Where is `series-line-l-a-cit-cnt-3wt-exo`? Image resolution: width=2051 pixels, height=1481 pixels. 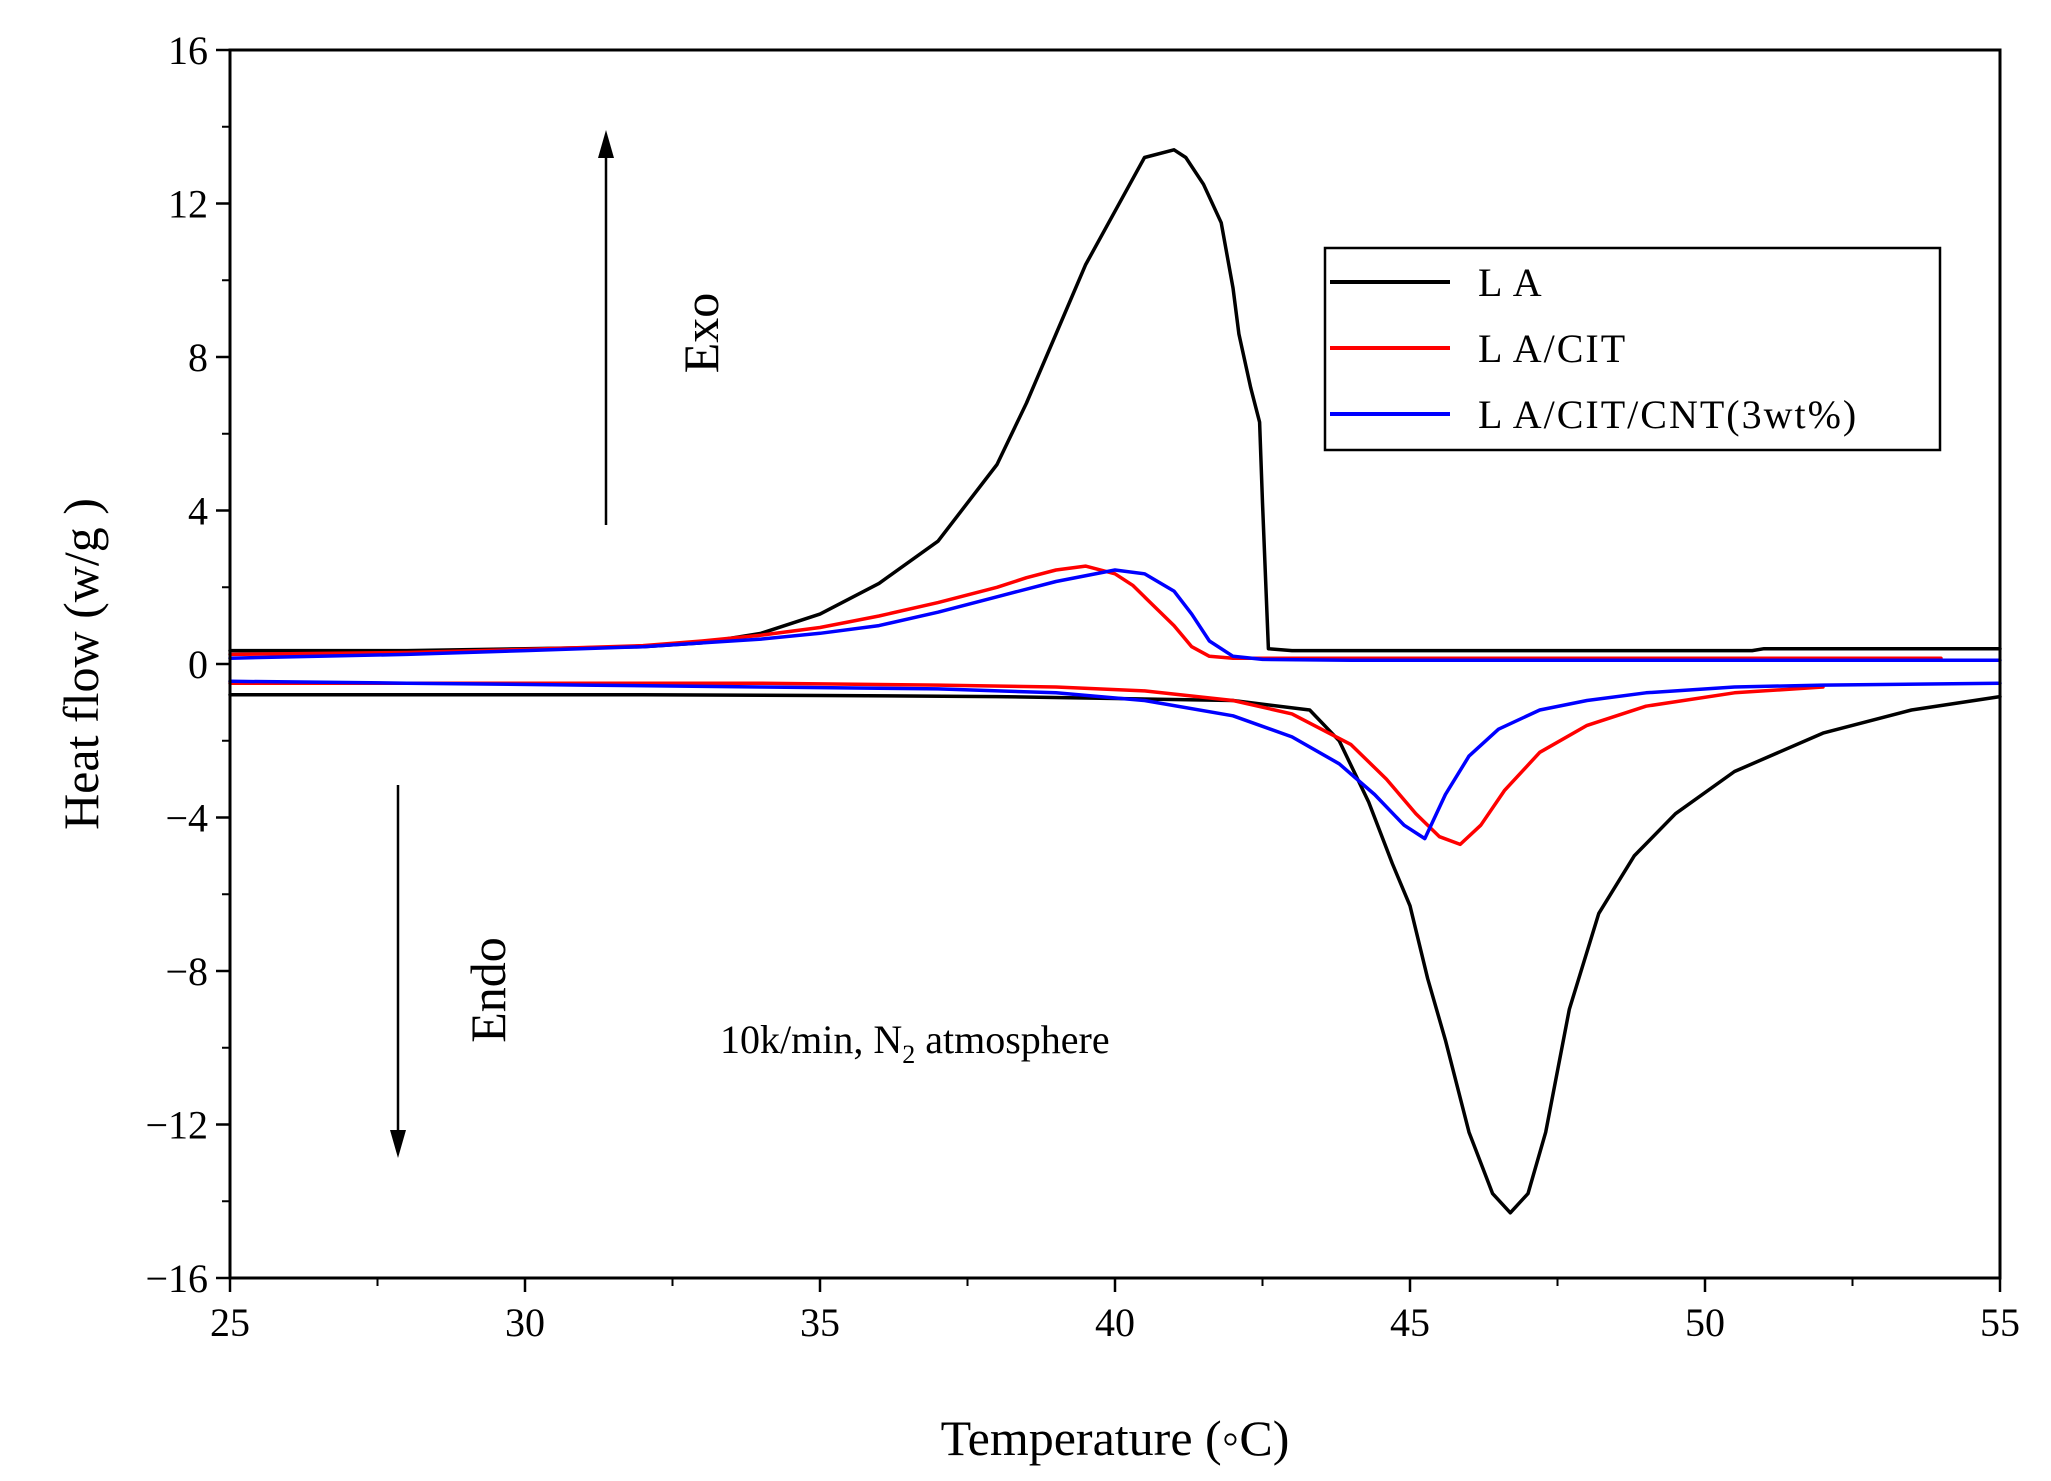 series-line-l-a-cit-cnt-3wt-exo is located at coordinates (1115, 615).